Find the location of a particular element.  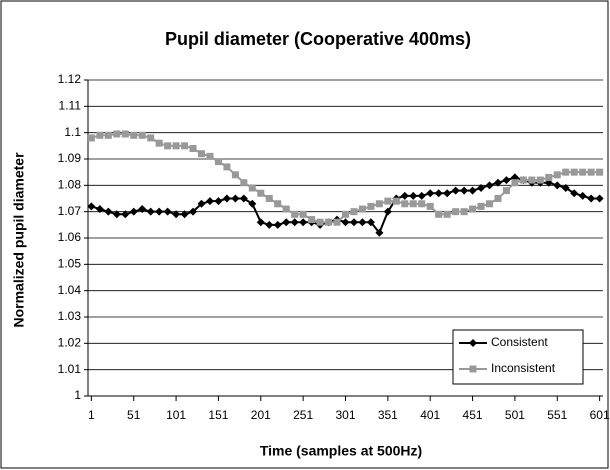

y-tick-label: 1.01 is located at coordinates (70, 369).